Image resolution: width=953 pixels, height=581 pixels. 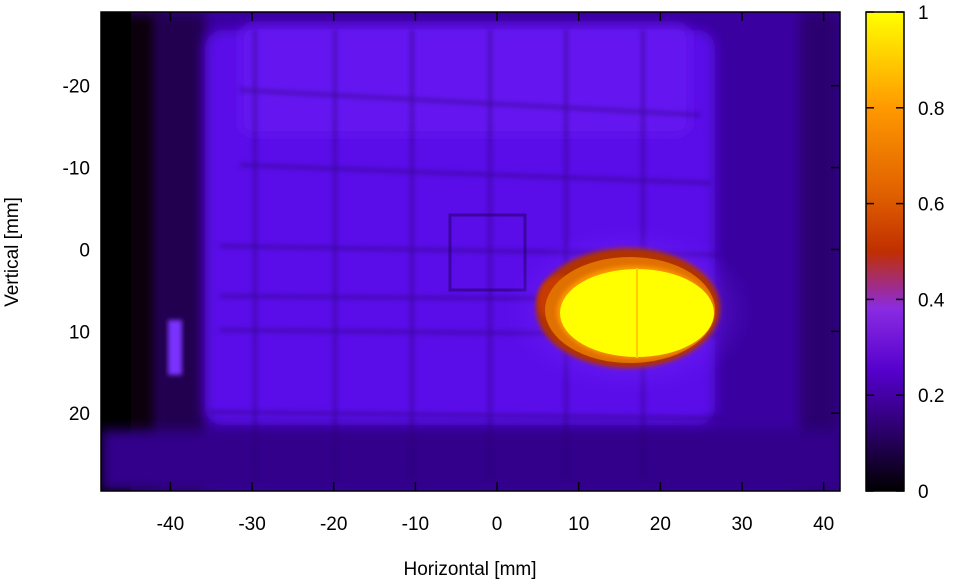 What do you see at coordinates (79, 332) in the screenshot?
I see `y-tick-label: 10` at bounding box center [79, 332].